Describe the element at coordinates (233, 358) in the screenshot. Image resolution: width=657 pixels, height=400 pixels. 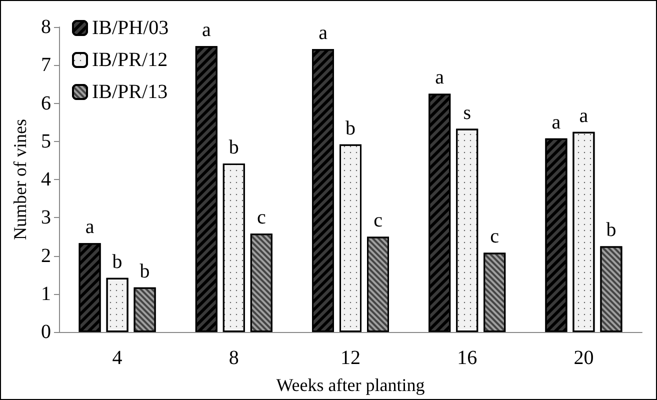
I see `x-tick-label: 8` at that location.